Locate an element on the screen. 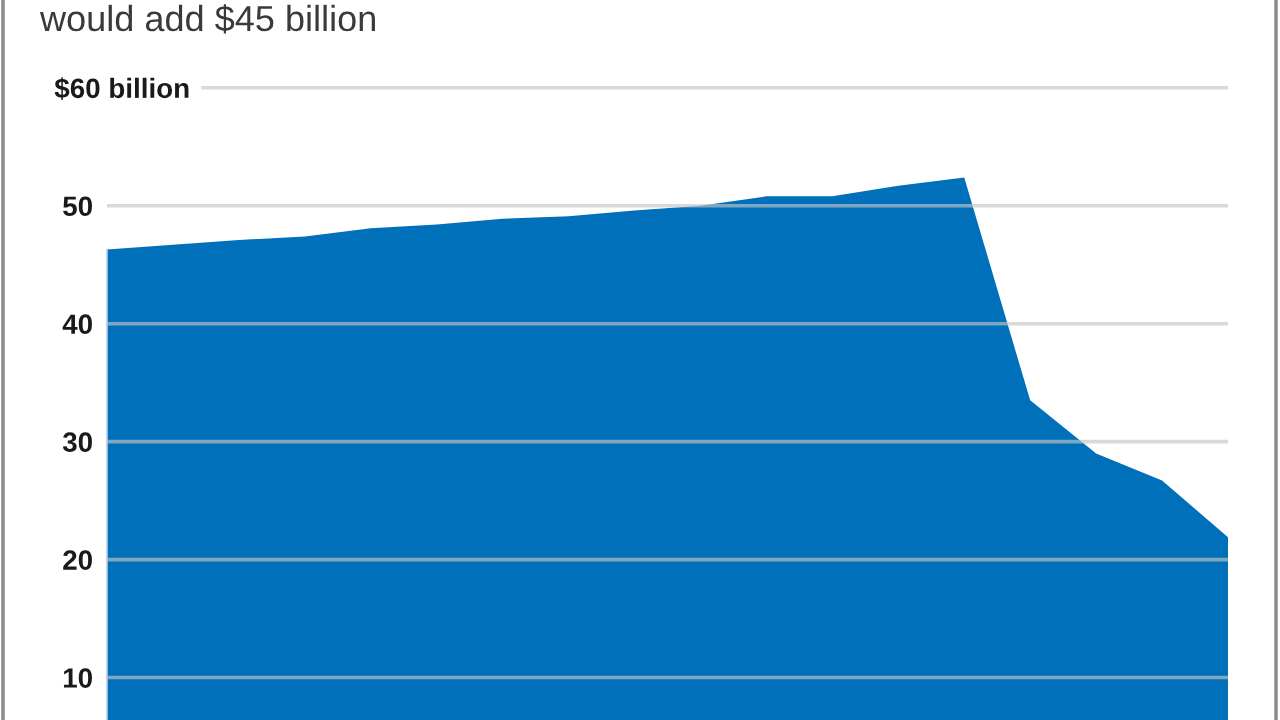 The image size is (1280, 720). y-tick-label: 20 is located at coordinates (77, 560).